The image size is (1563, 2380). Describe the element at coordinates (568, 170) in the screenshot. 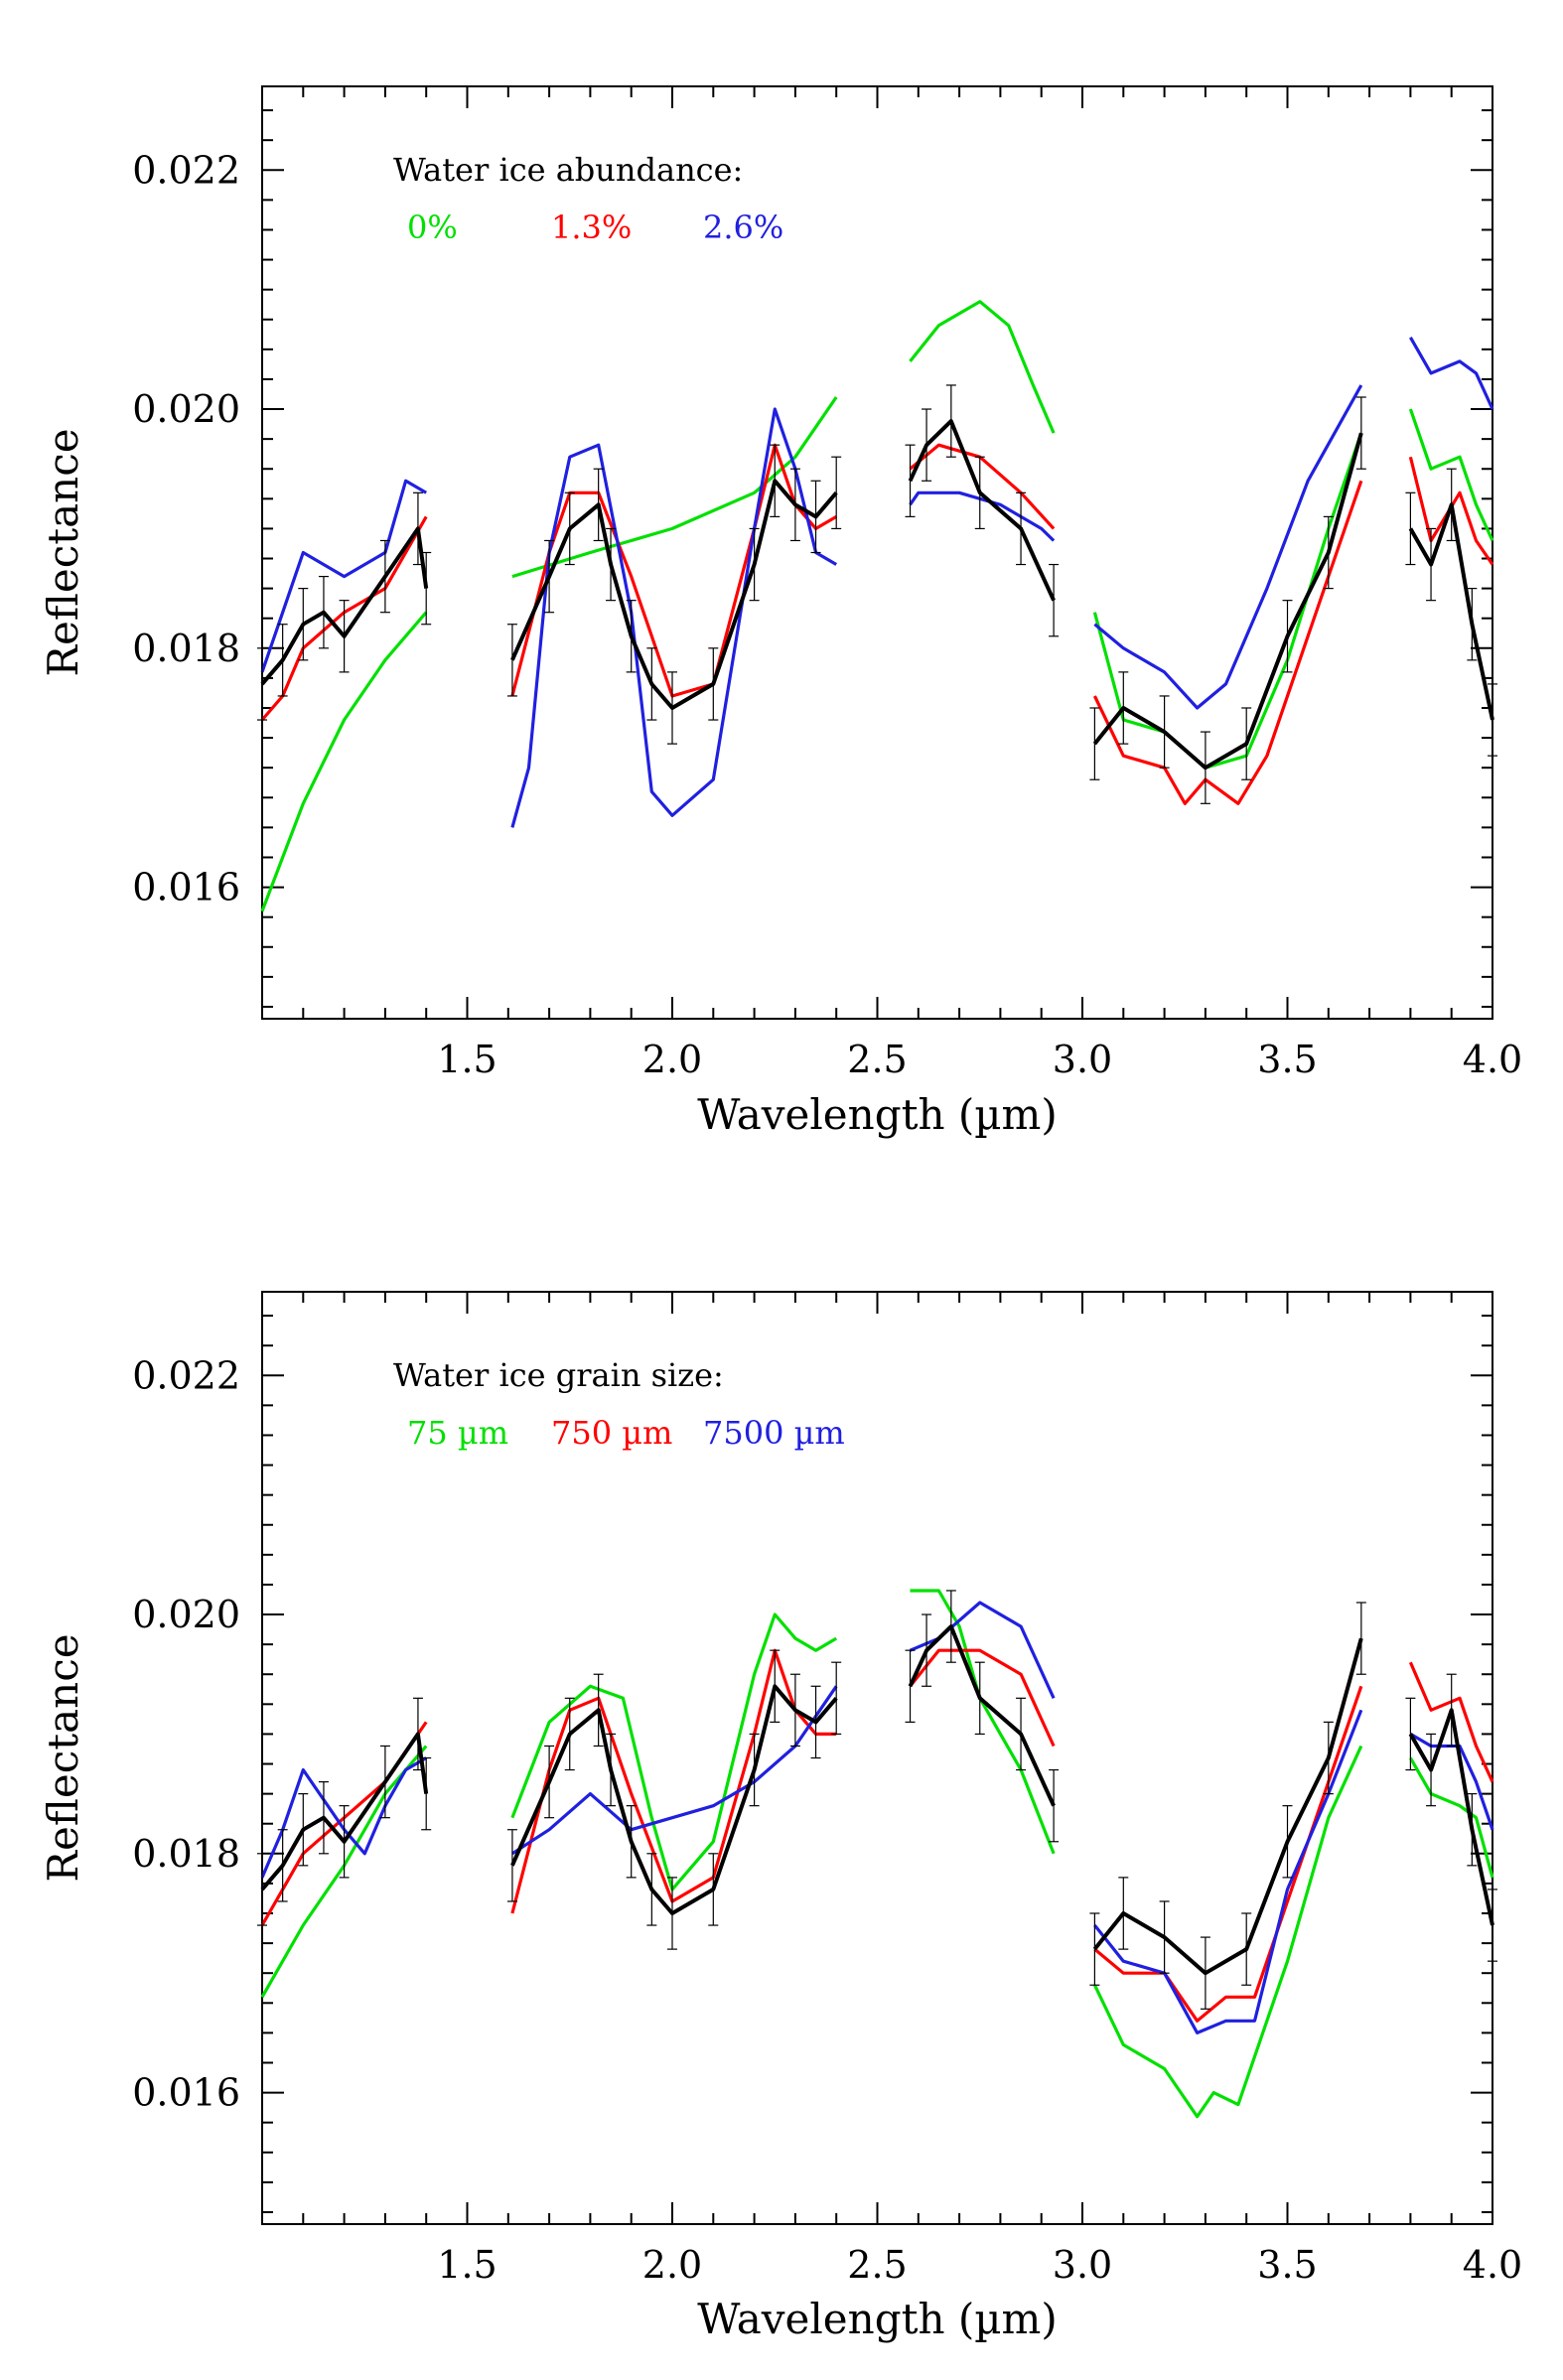

I see `legend-title: Water ice abundance:` at that location.